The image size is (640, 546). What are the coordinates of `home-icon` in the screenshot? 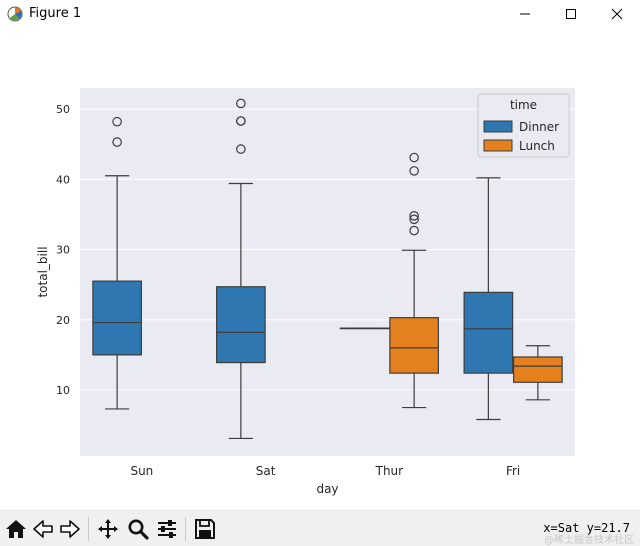 It's located at (16, 529).